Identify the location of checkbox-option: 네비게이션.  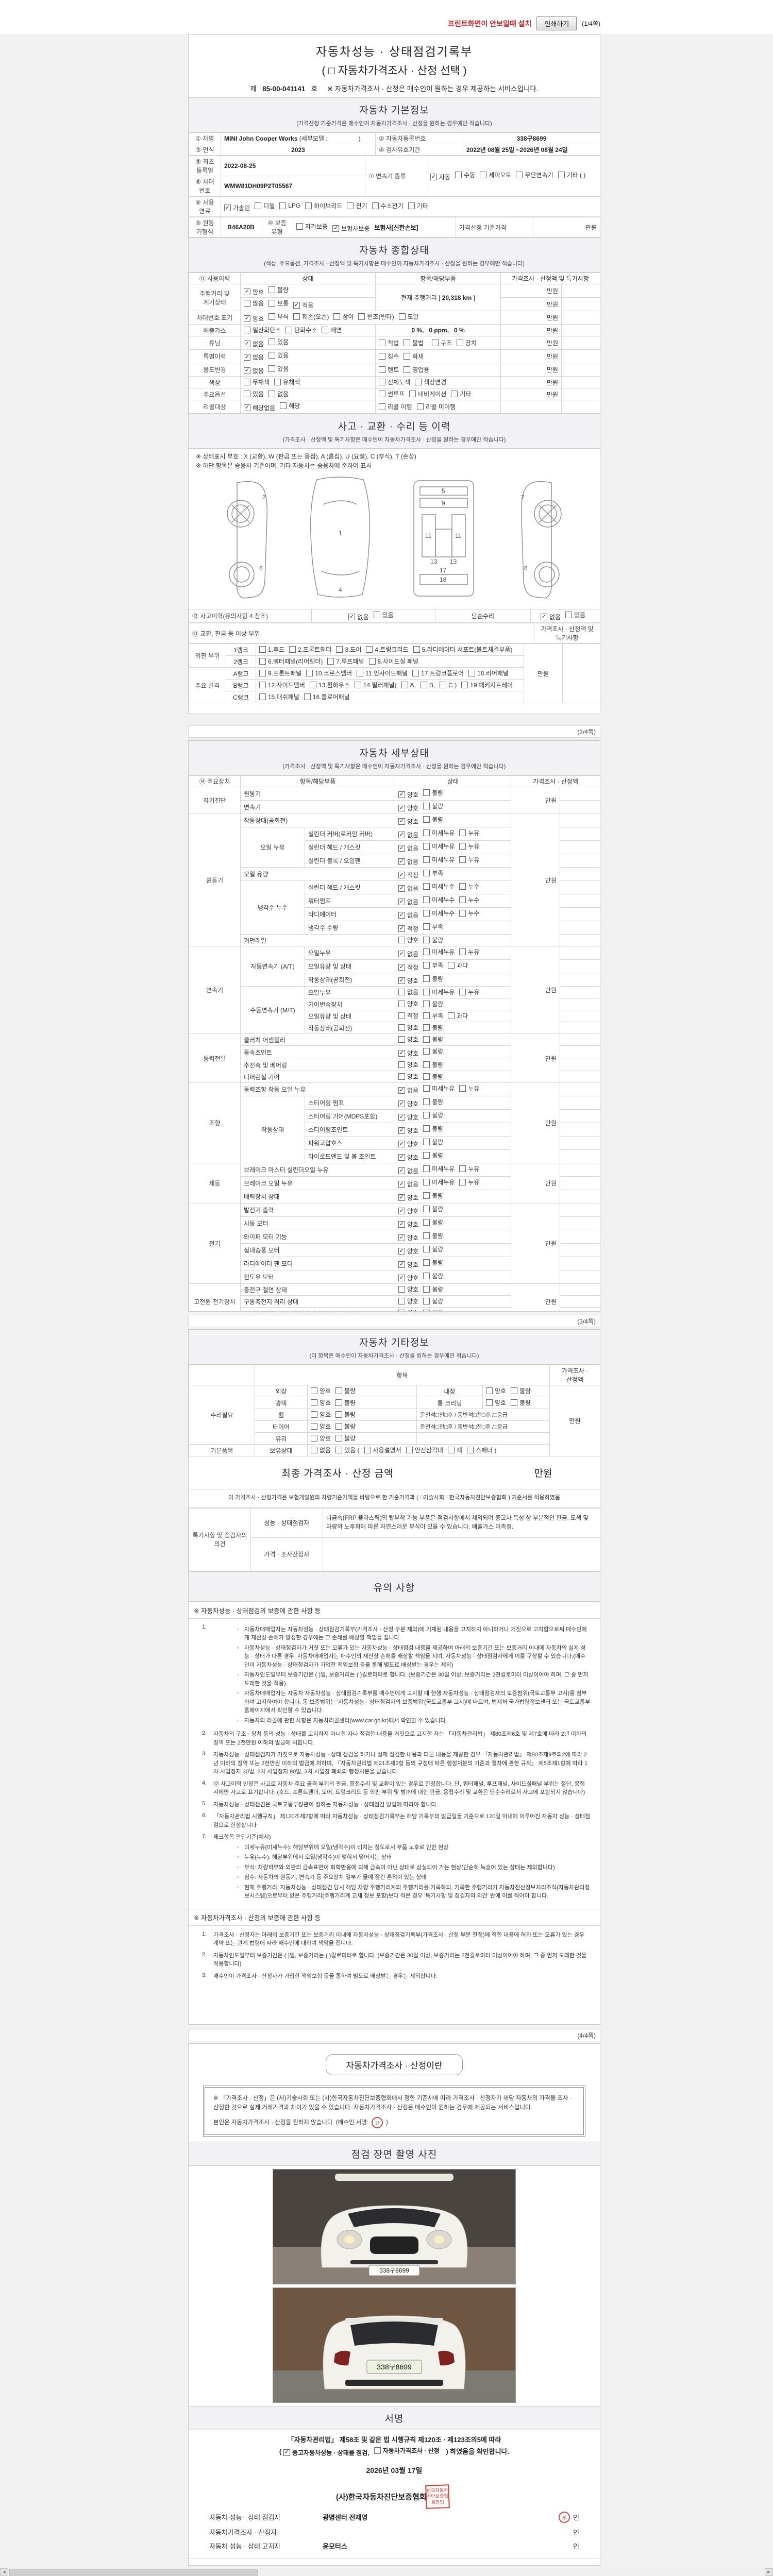
(427, 393).